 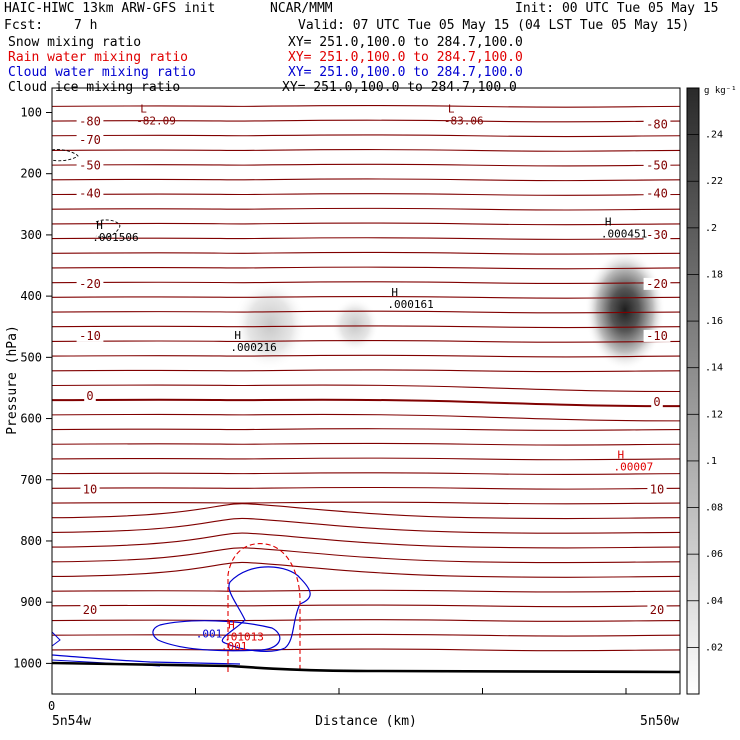 I want to click on isotherm-label: -40, so click(x=657, y=193).